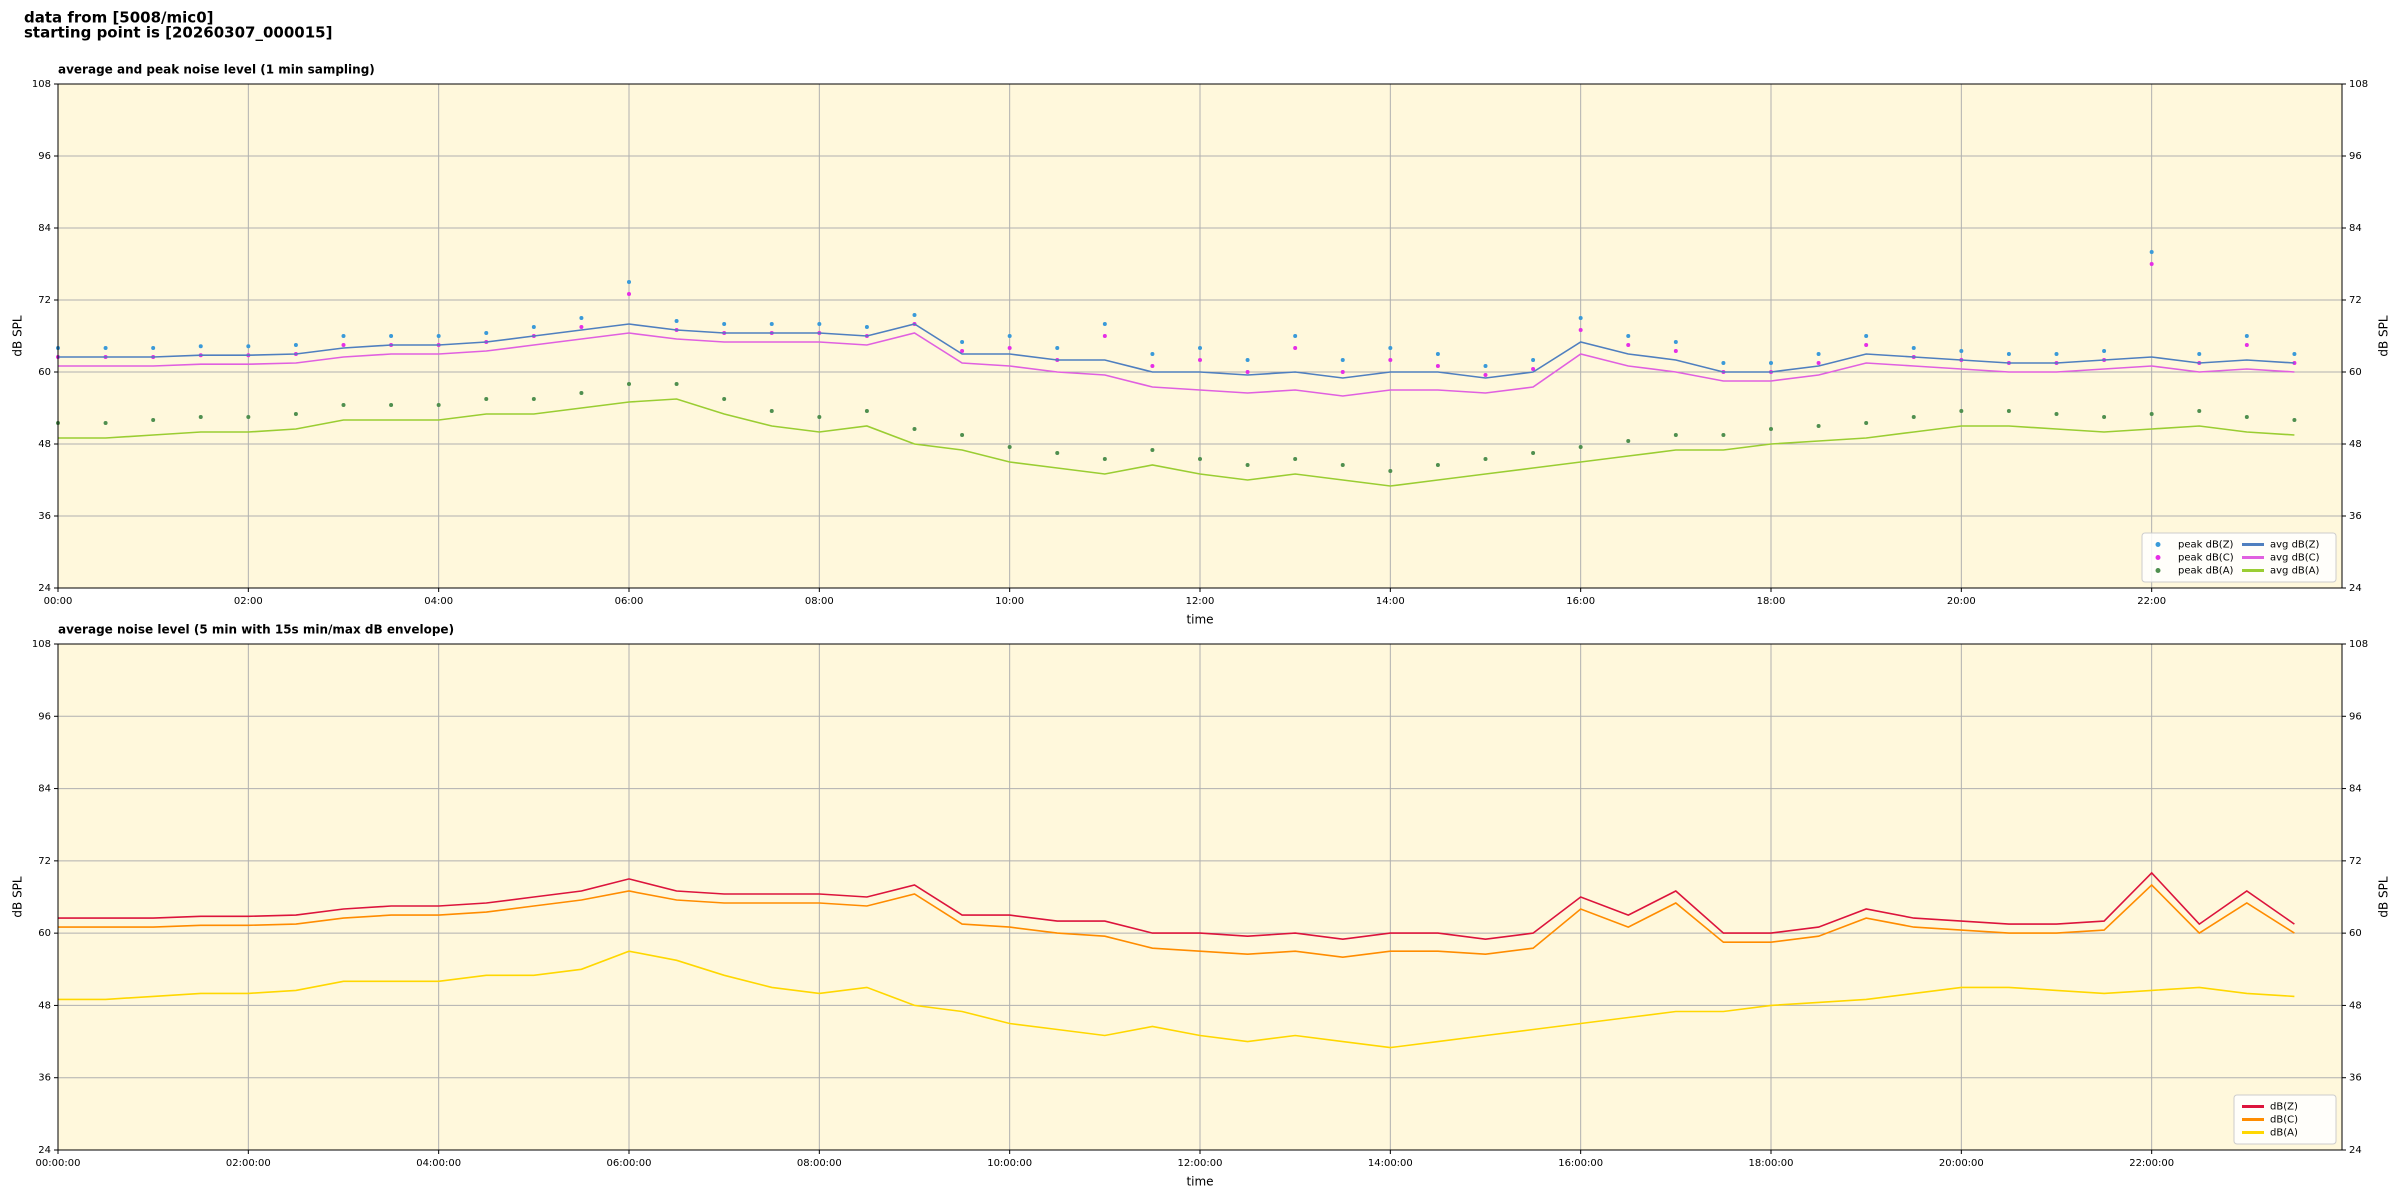 This screenshot has width=2400, height=1200. Describe the element at coordinates (1580, 601) in the screenshot. I see `x-tick-label: 16:00` at that location.